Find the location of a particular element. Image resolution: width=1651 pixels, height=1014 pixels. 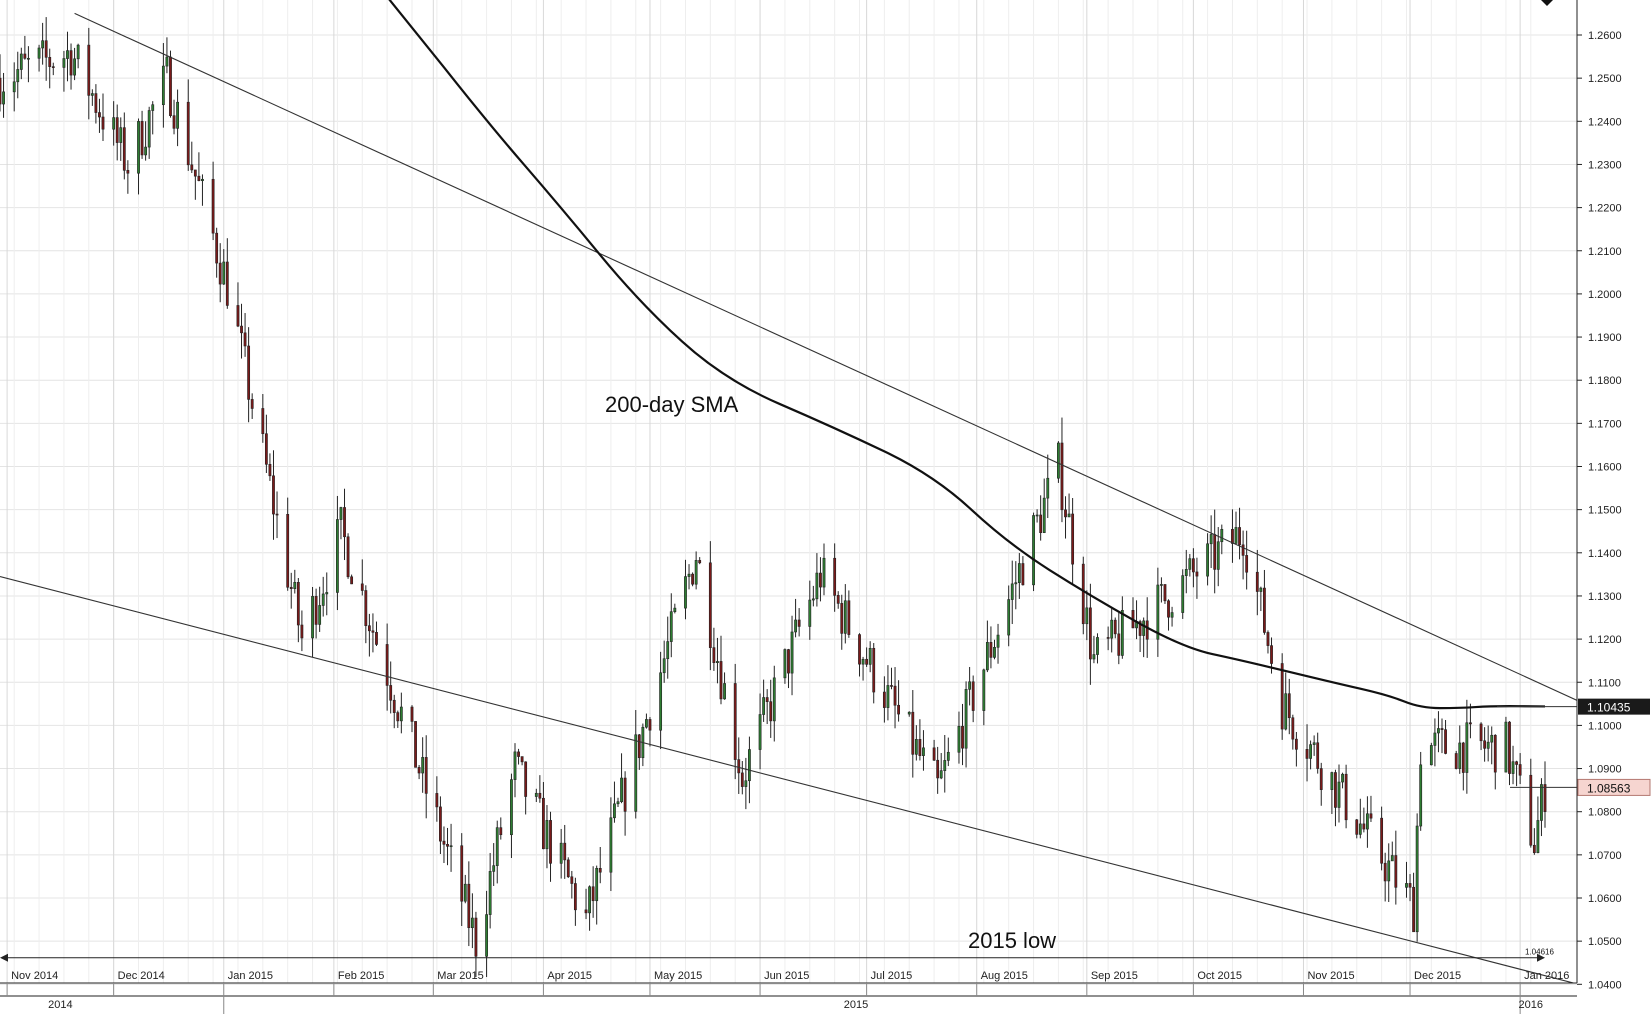

low-value-label: 1.04616 is located at coordinates (1539, 952).